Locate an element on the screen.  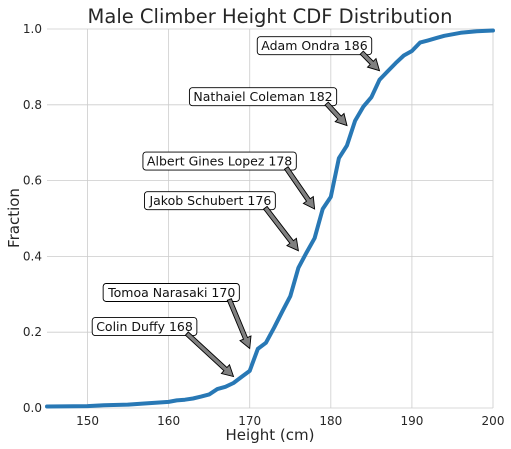
annotation-label: Tomoa Narasaki 170 is located at coordinates (171, 292).